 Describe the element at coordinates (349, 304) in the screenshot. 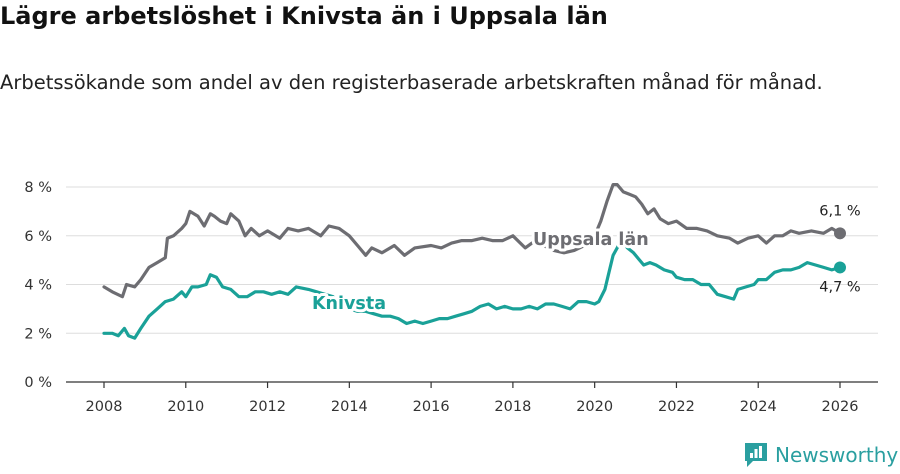

I see `series-label-knivsta: Knivsta` at that location.